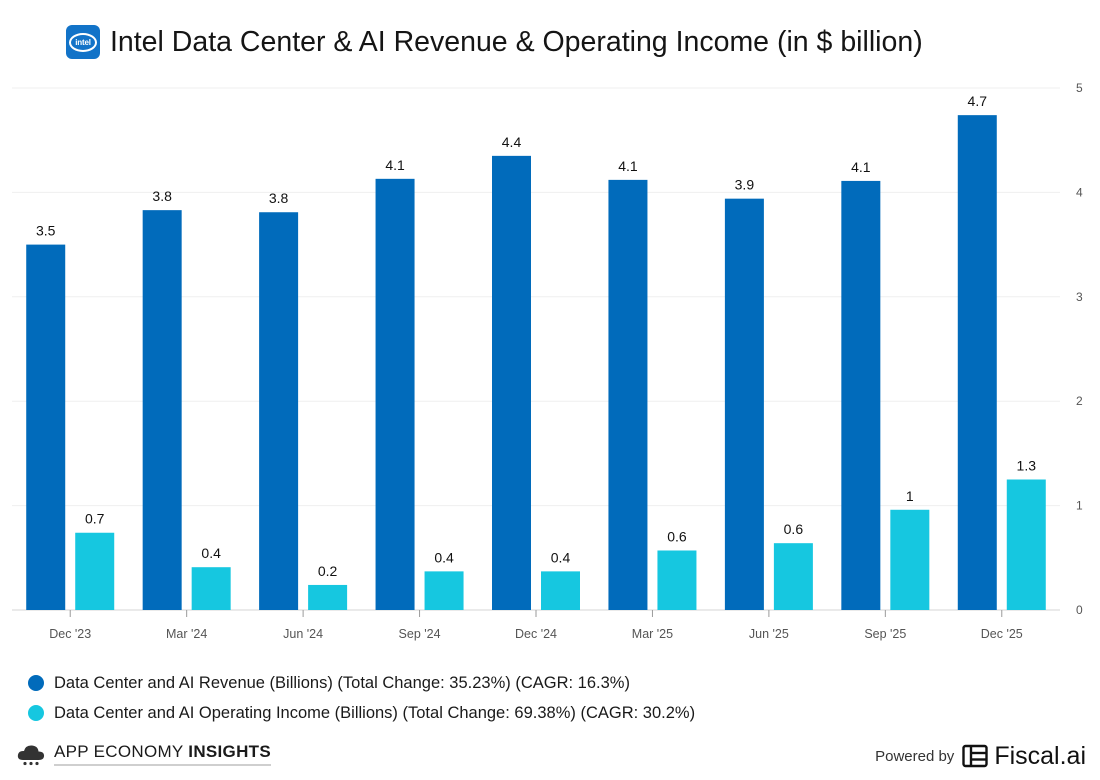  I want to click on brand-footer: APP ECONOMY INSIGHTS, so click(143, 754).